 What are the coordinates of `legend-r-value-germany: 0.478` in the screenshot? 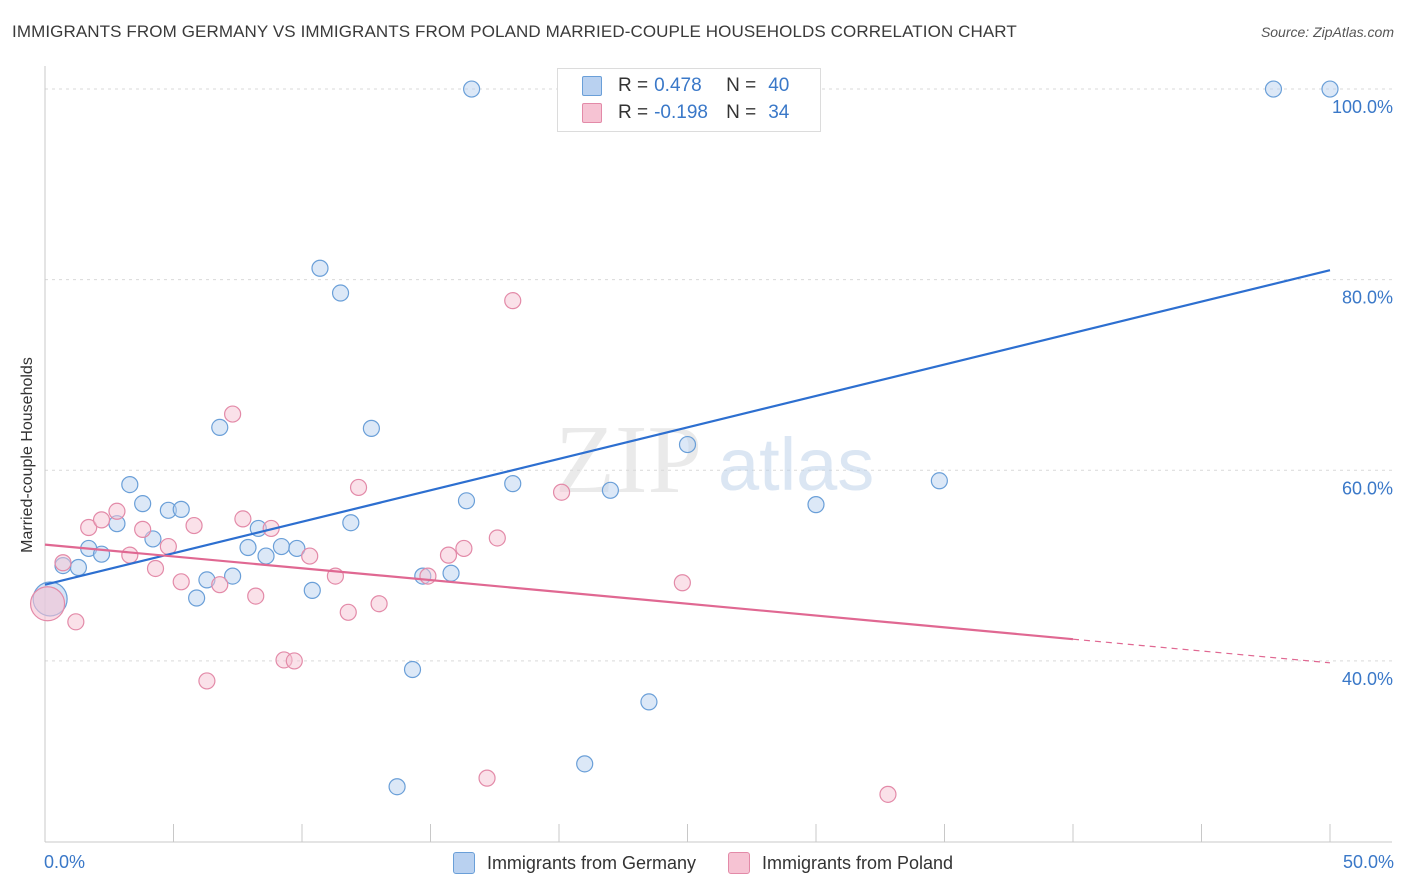 It's located at (678, 85).